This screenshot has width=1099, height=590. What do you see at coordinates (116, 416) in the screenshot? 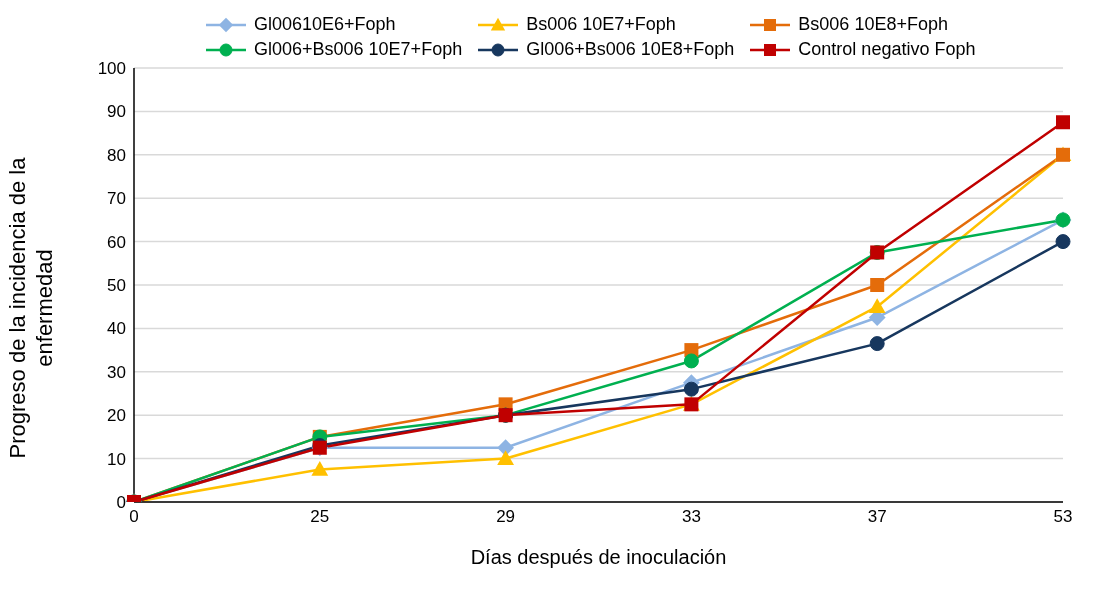
I see `y-tick-label: 20` at bounding box center [116, 416].